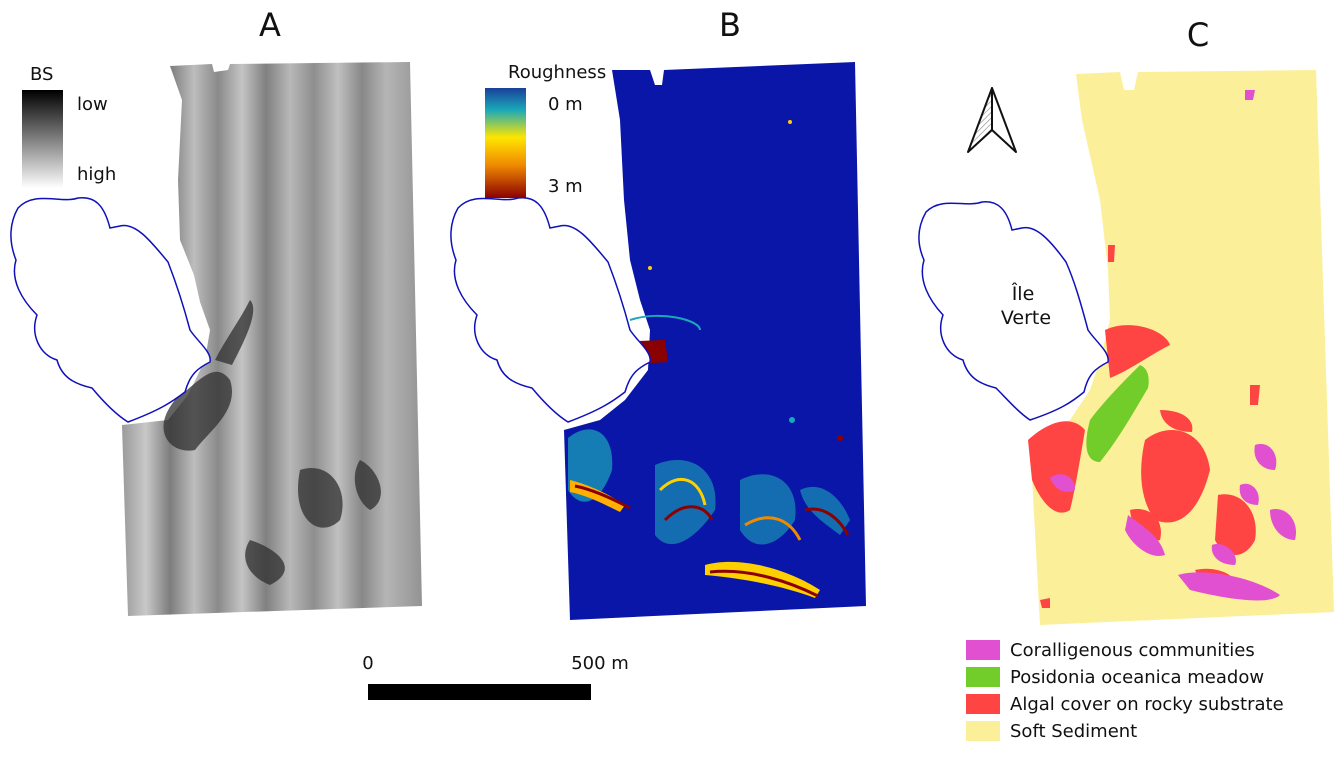  I want to click on legend-label: Algal cover on rocky substrate, so click(1147, 704).